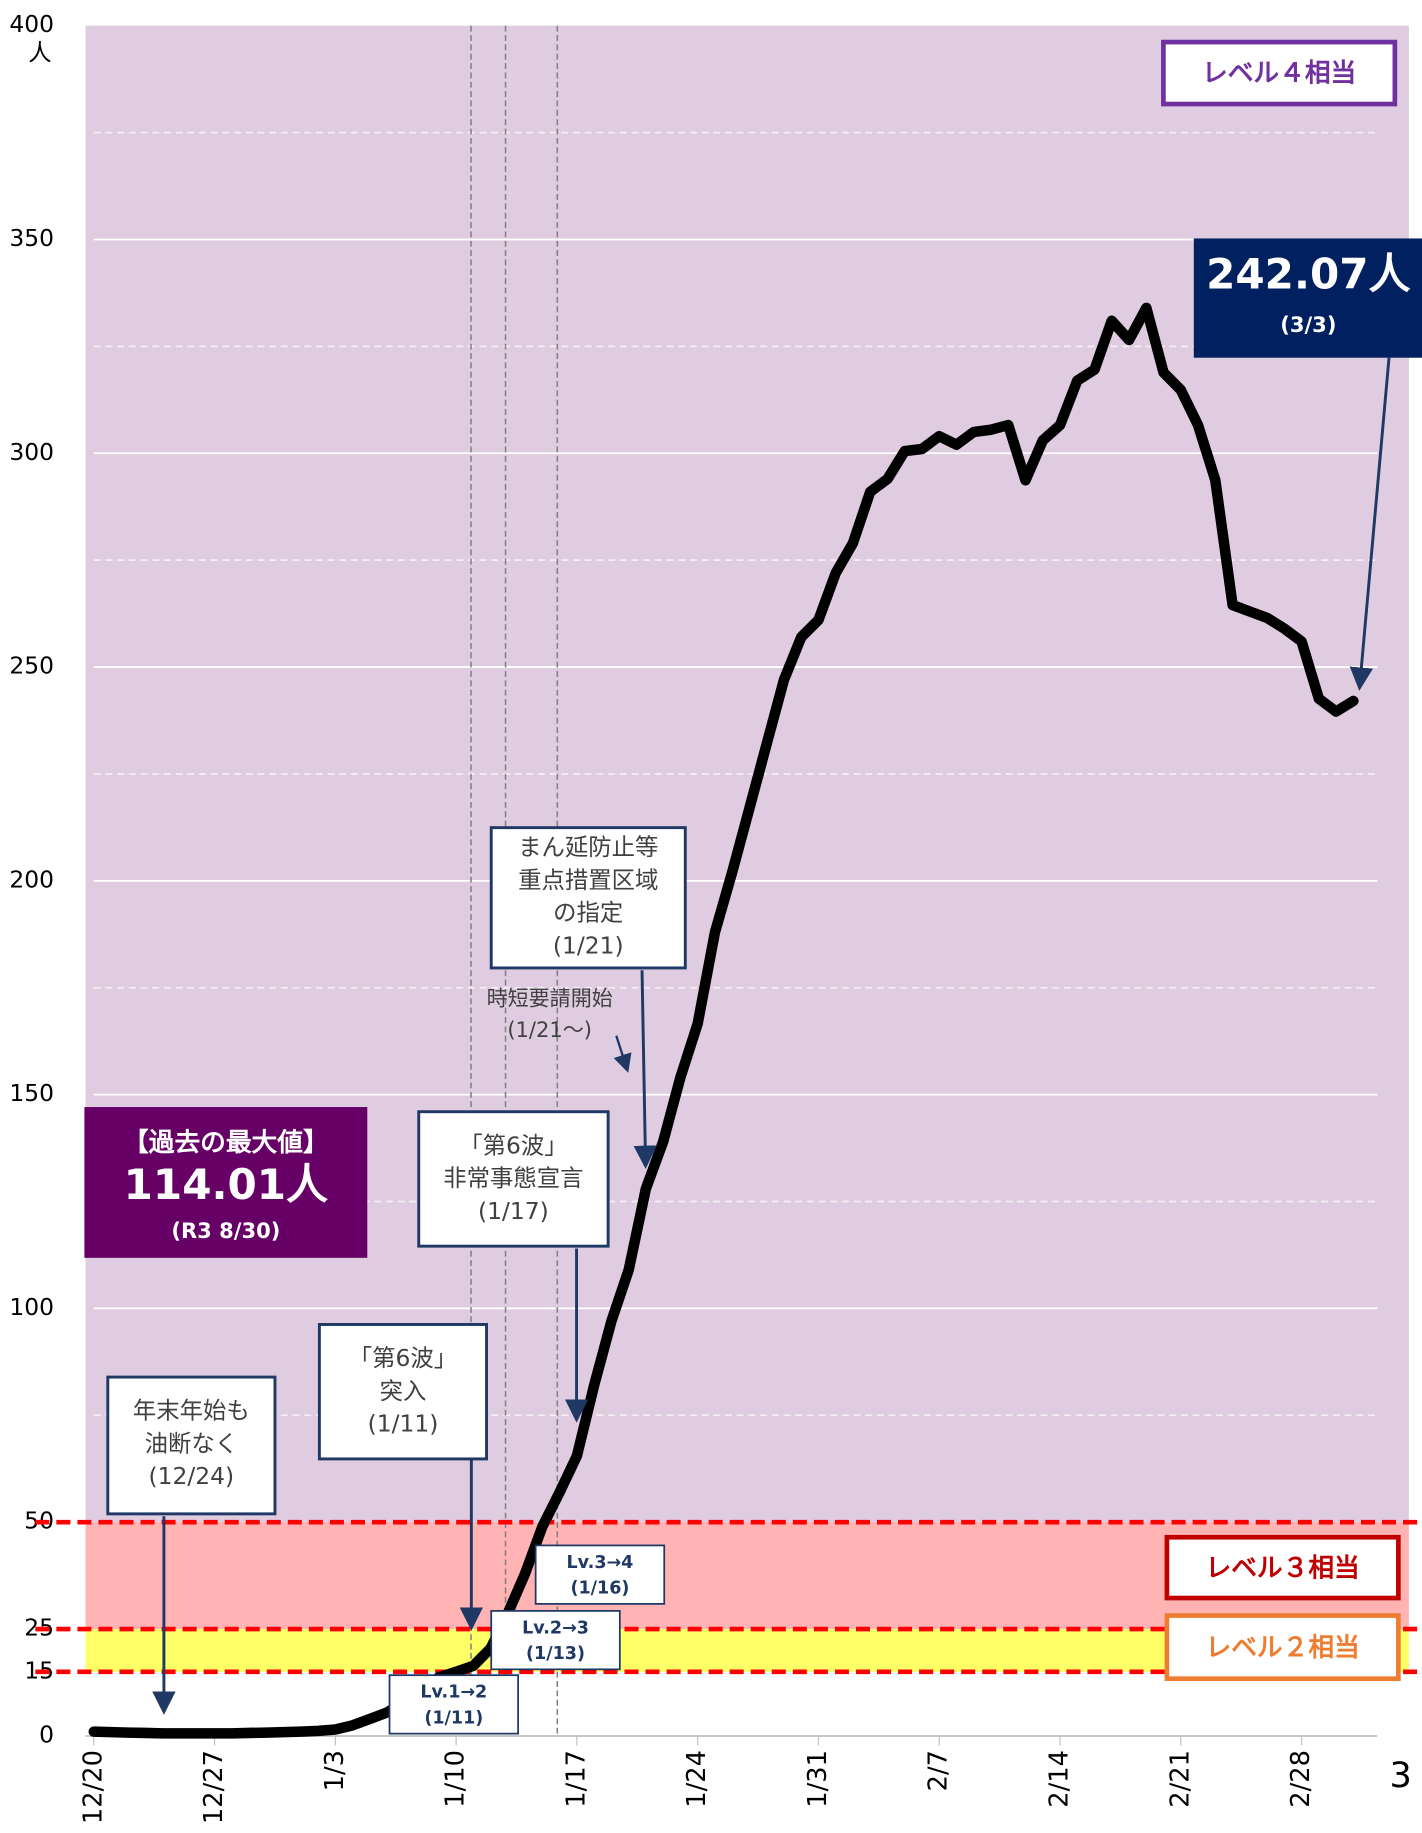 This screenshot has width=1422, height=1833. I want to click on latest-value-text: (3/3), so click(1308, 324).